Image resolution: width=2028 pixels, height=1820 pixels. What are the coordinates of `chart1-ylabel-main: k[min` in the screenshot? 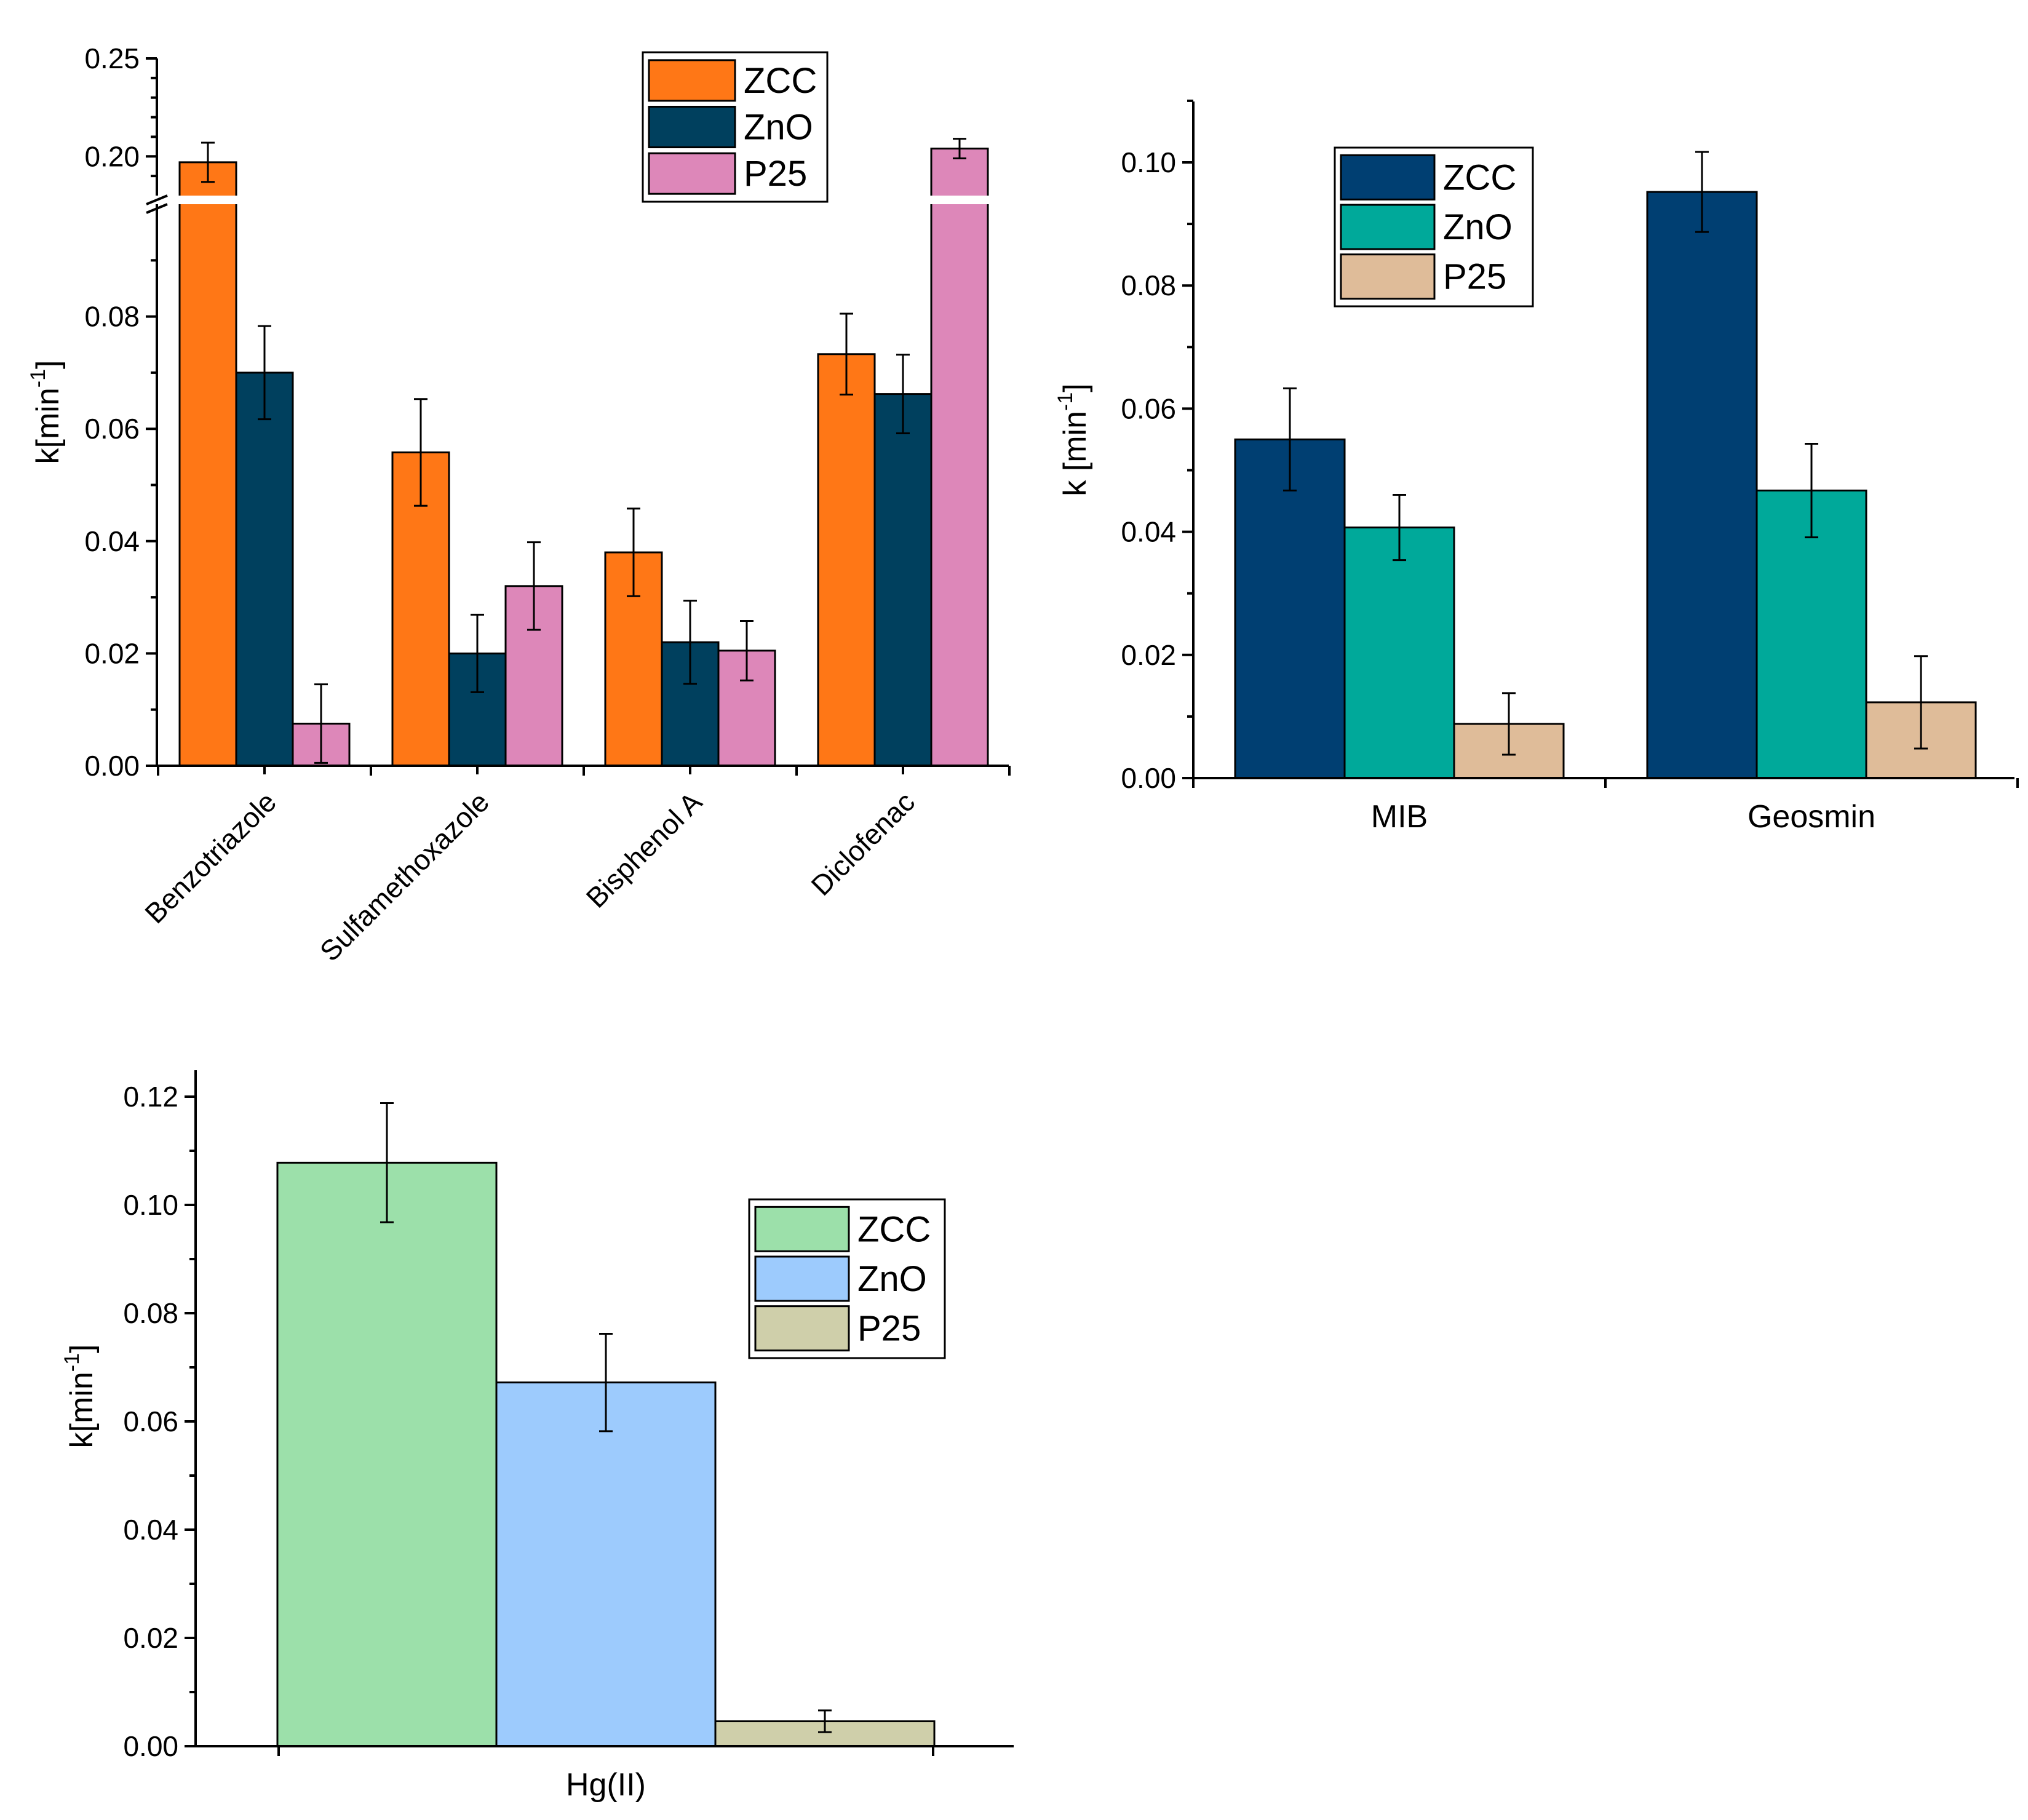 It's located at (48, 426).